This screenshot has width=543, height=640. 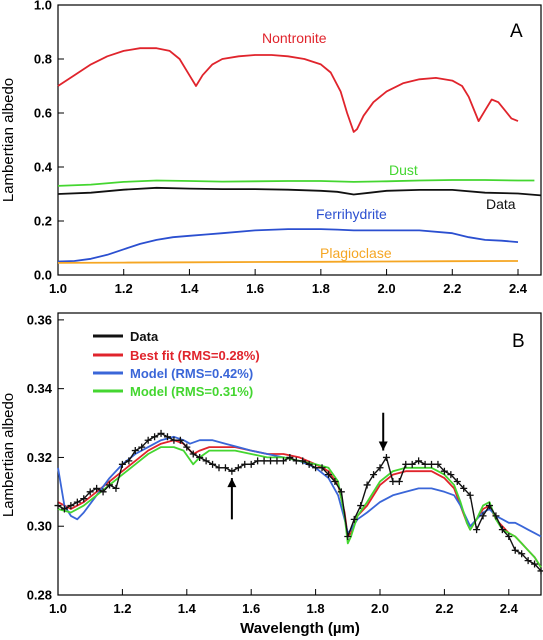 I want to click on panel-a-x-tick-label: 2.2, so click(x=452, y=288).